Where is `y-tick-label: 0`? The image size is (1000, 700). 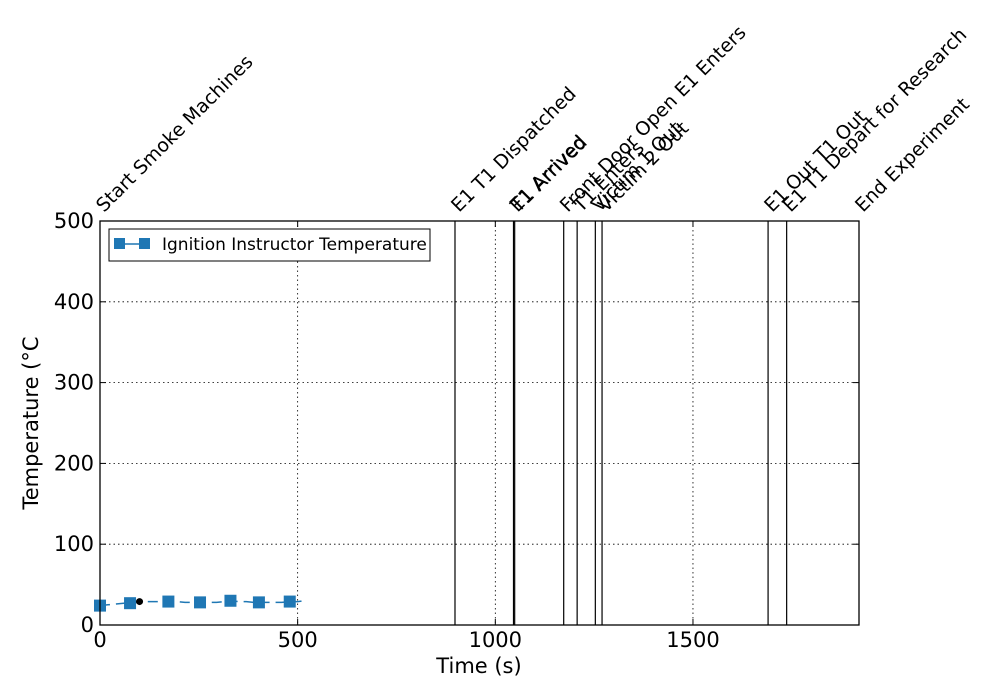 y-tick-label: 0 is located at coordinates (87, 625).